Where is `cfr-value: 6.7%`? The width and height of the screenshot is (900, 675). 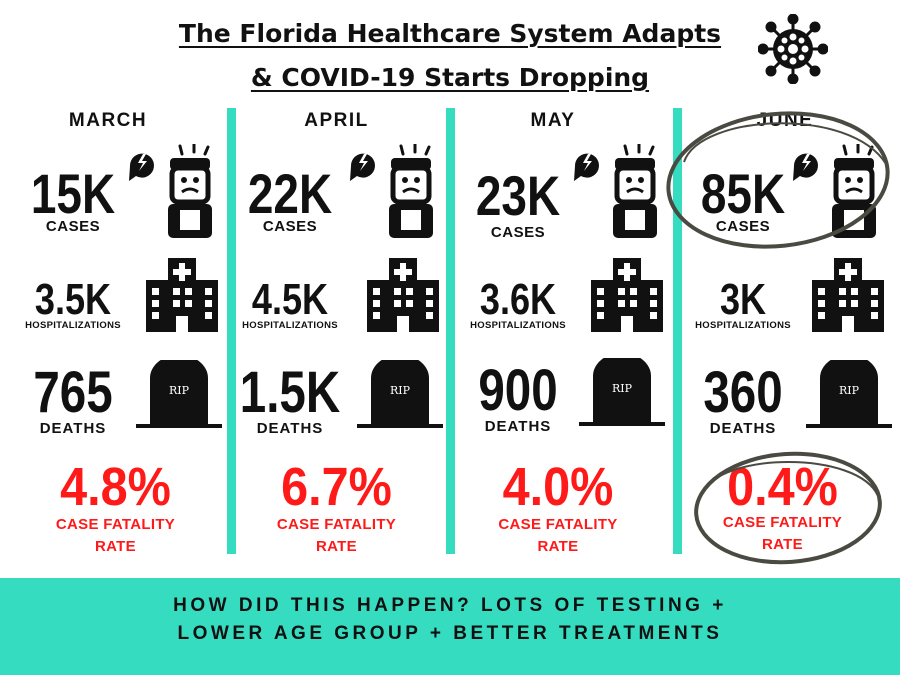
cfr-value: 6.7% is located at coordinates (336, 487).